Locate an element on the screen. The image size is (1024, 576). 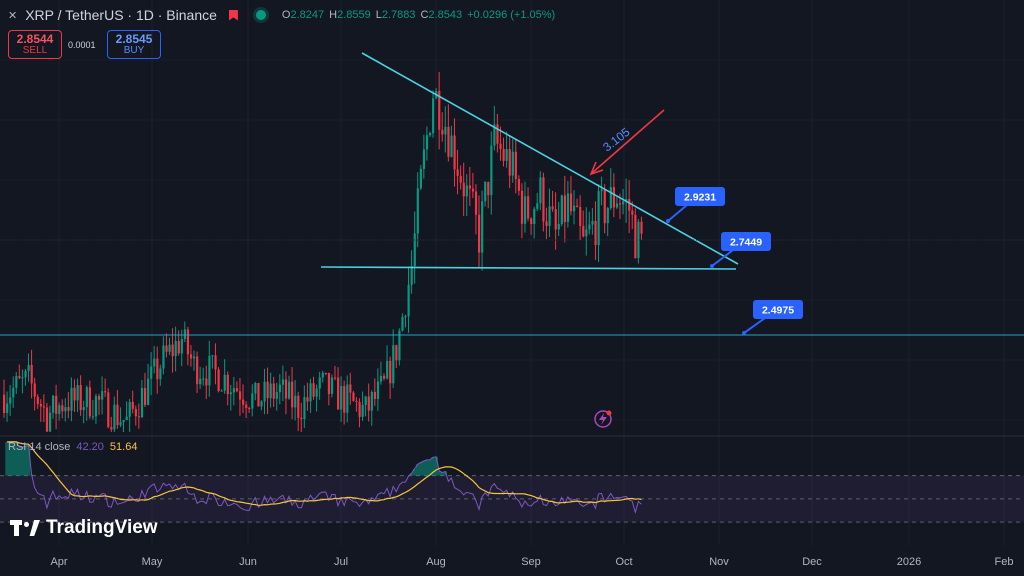
x-tick-jul: Jul is located at coordinates (341, 562).